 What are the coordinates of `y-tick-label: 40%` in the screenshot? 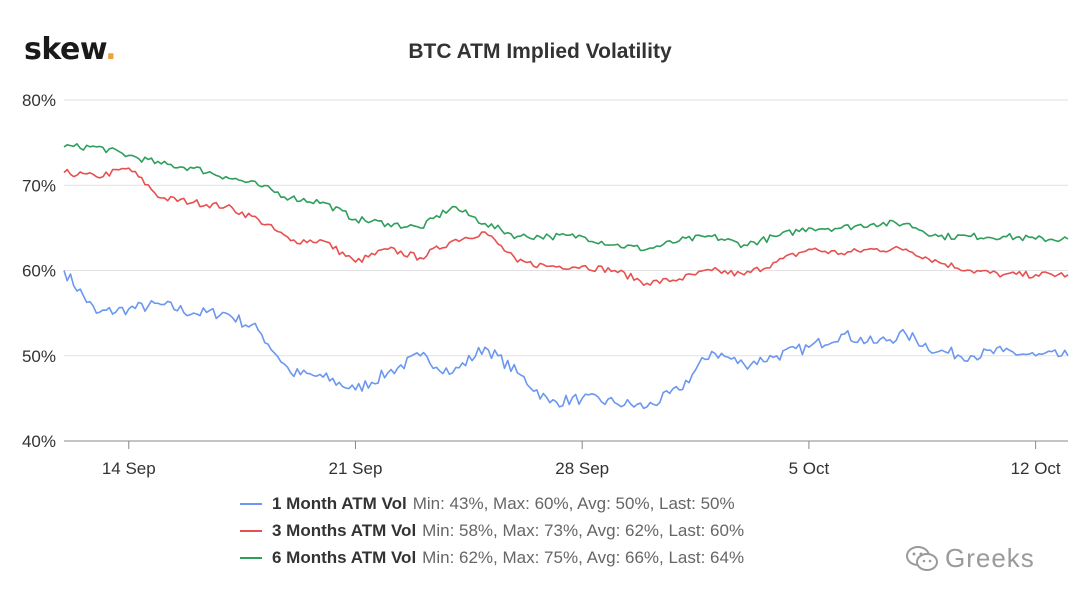 It's located at (39, 441).